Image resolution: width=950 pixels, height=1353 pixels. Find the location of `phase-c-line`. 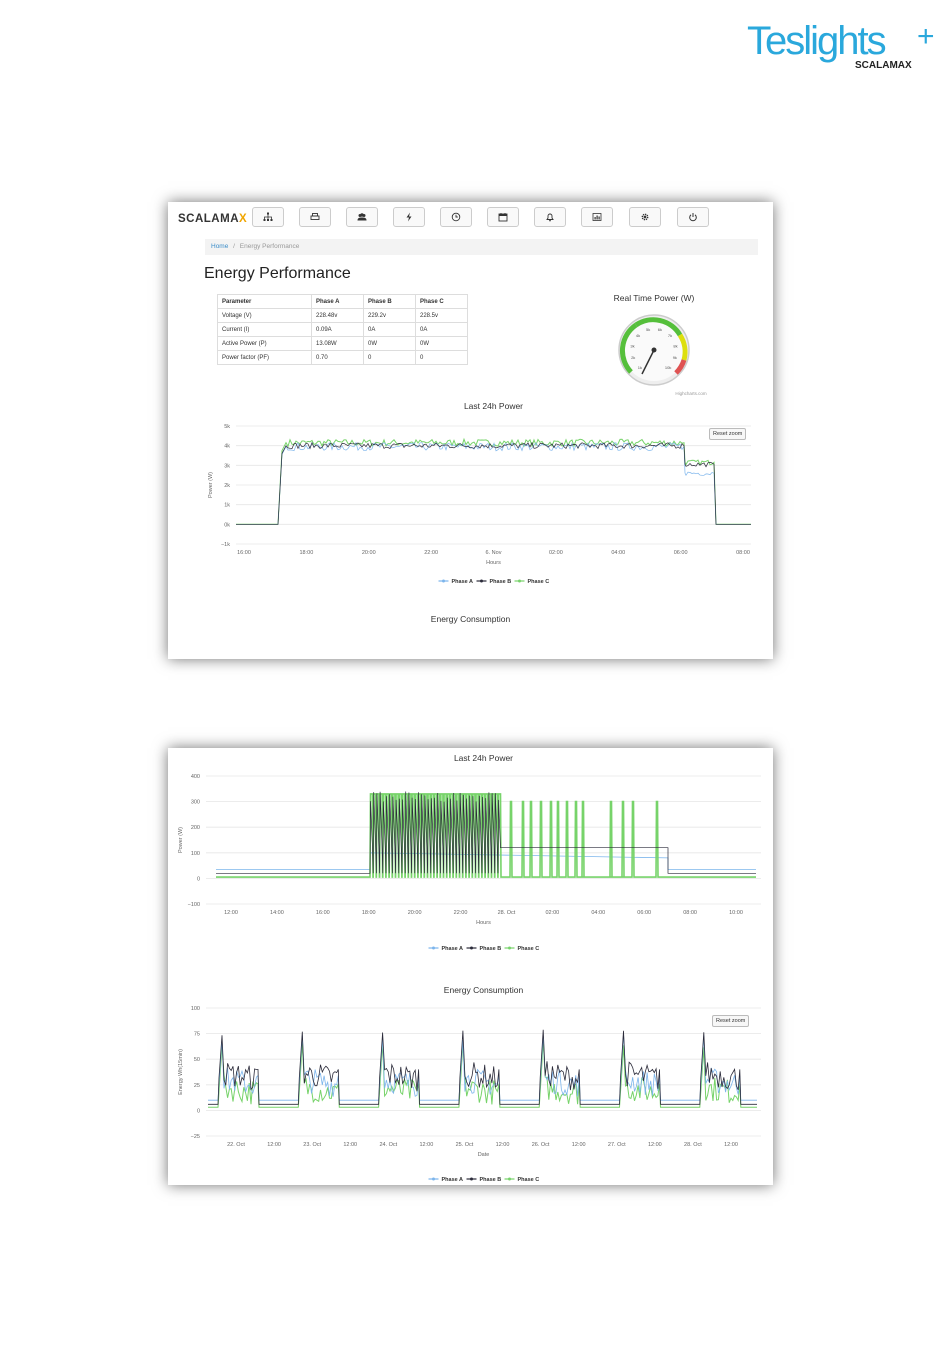

phase-c-line is located at coordinates (493, 481).